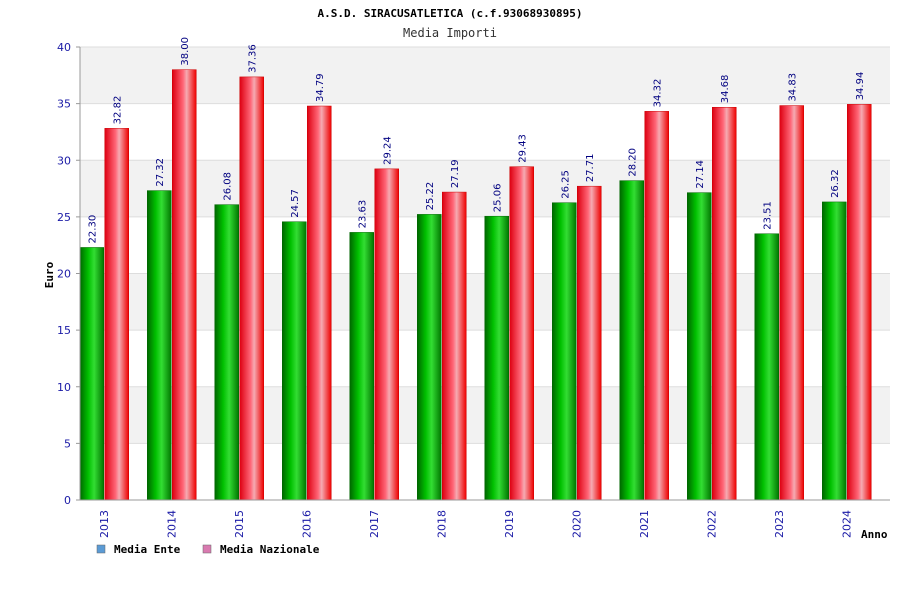  I want to click on x-tick-label: 2020, so click(576, 524).